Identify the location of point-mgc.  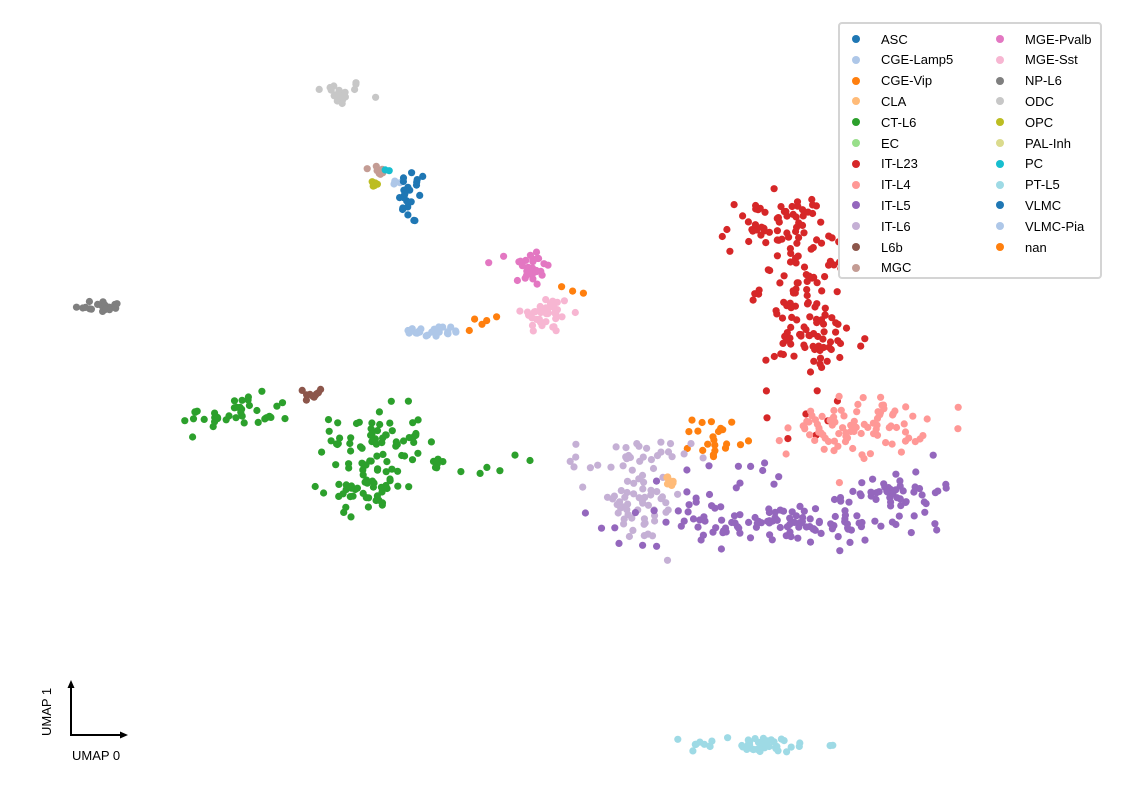
(367, 169).